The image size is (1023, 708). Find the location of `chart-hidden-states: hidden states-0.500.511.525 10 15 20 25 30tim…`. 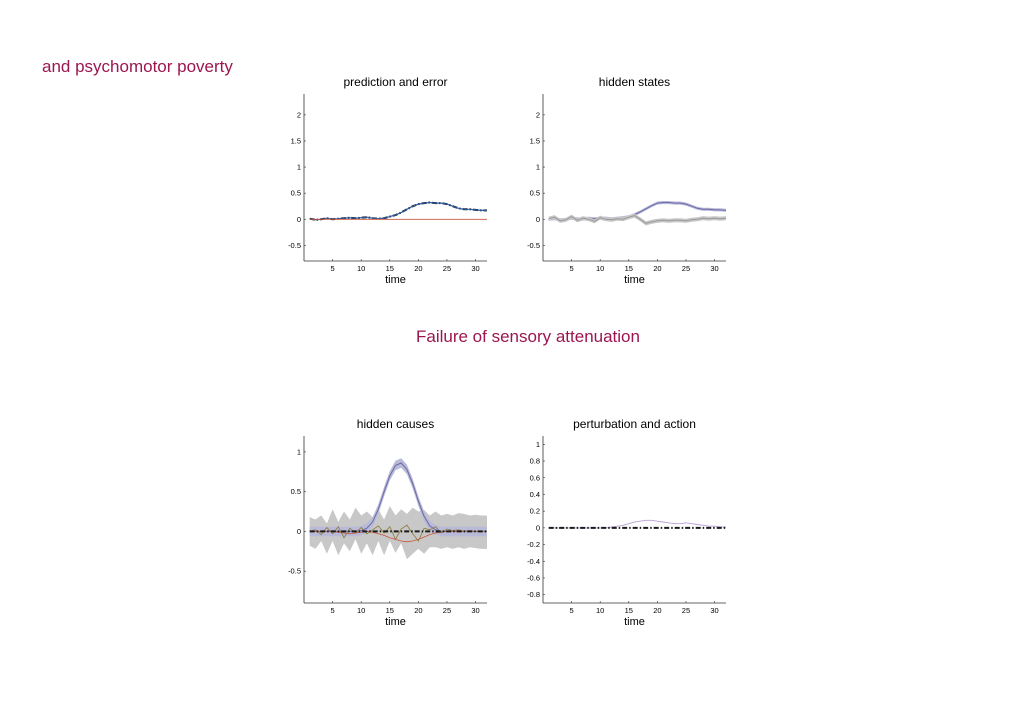

chart-hidden-states: hidden states-0.500.511.525 10 15 20 25 30tim… is located at coordinates (627, 180).